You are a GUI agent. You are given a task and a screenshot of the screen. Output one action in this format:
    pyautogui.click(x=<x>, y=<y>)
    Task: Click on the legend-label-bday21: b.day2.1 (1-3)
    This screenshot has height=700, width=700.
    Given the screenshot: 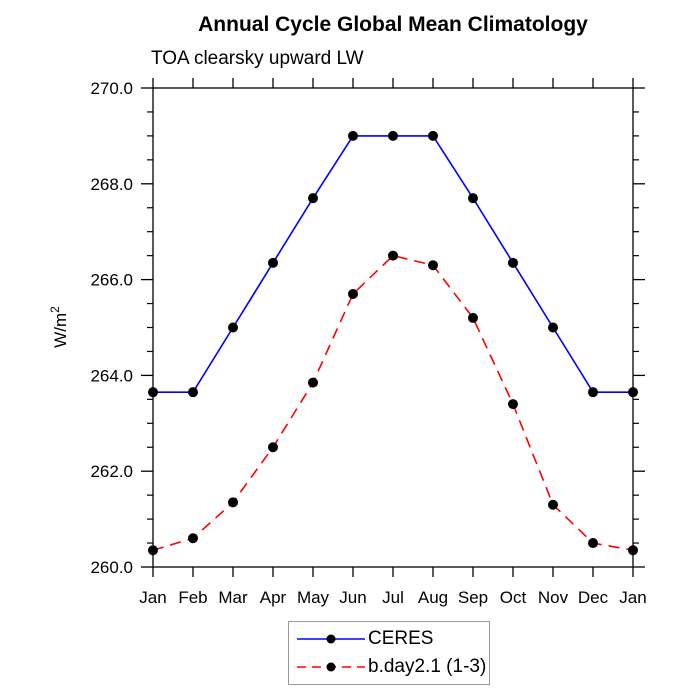 What is the action you would take?
    pyautogui.click(x=427, y=666)
    